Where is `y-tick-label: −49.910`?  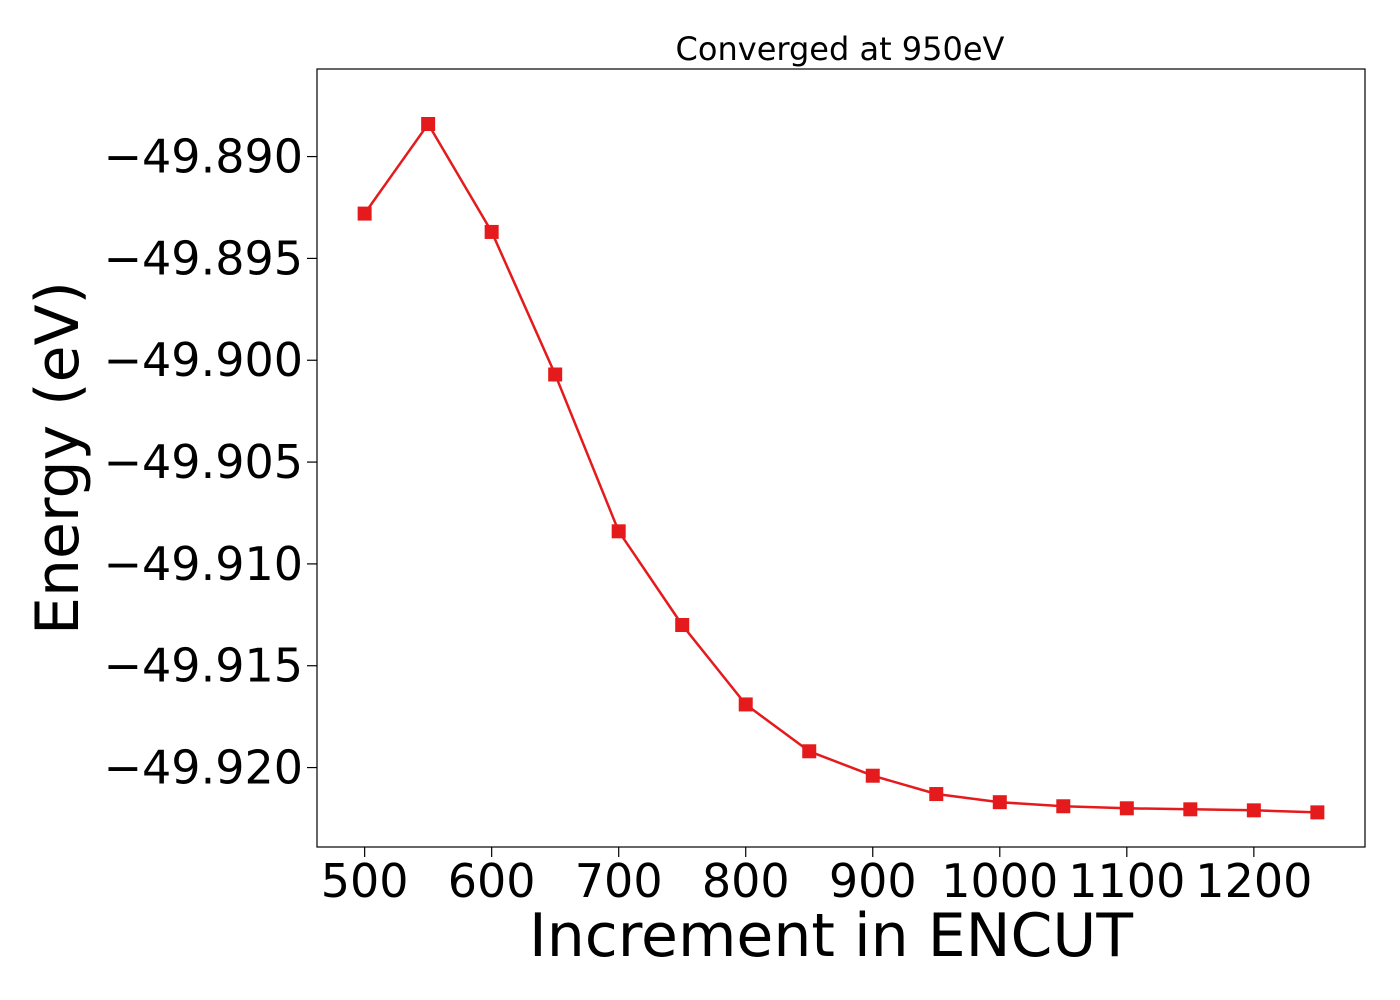 y-tick-label: −49.910 is located at coordinates (204, 564).